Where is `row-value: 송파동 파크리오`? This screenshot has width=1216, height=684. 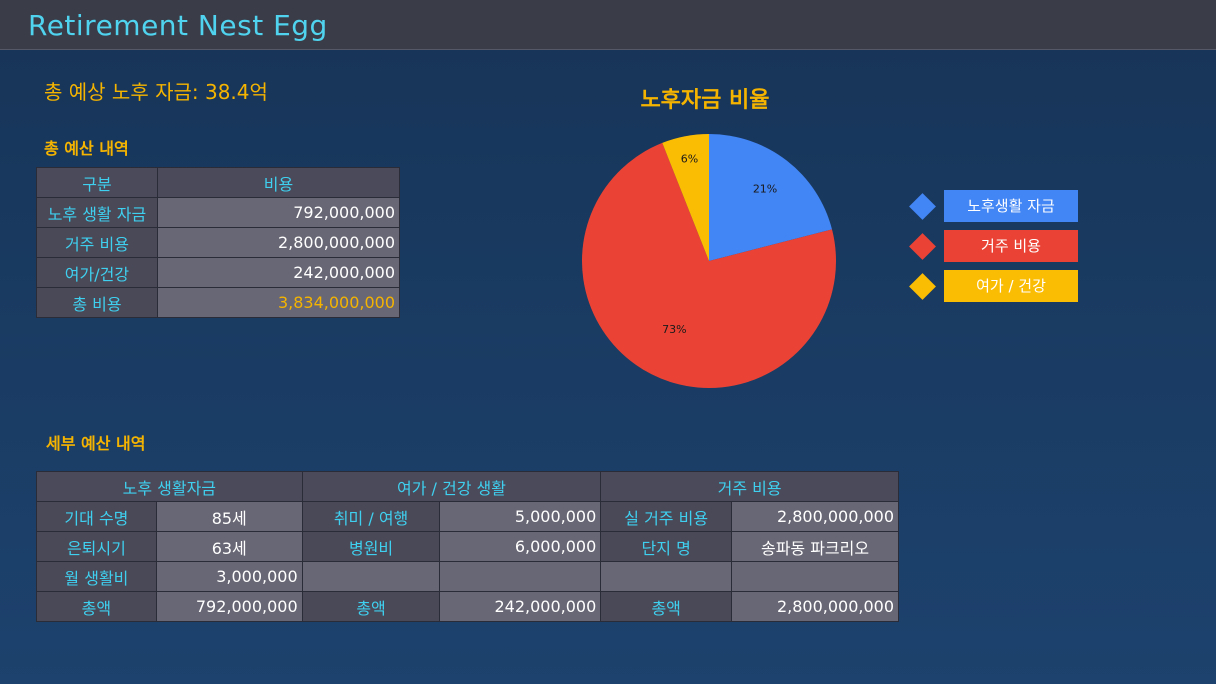 row-value: 송파동 파크리오 is located at coordinates (815, 546).